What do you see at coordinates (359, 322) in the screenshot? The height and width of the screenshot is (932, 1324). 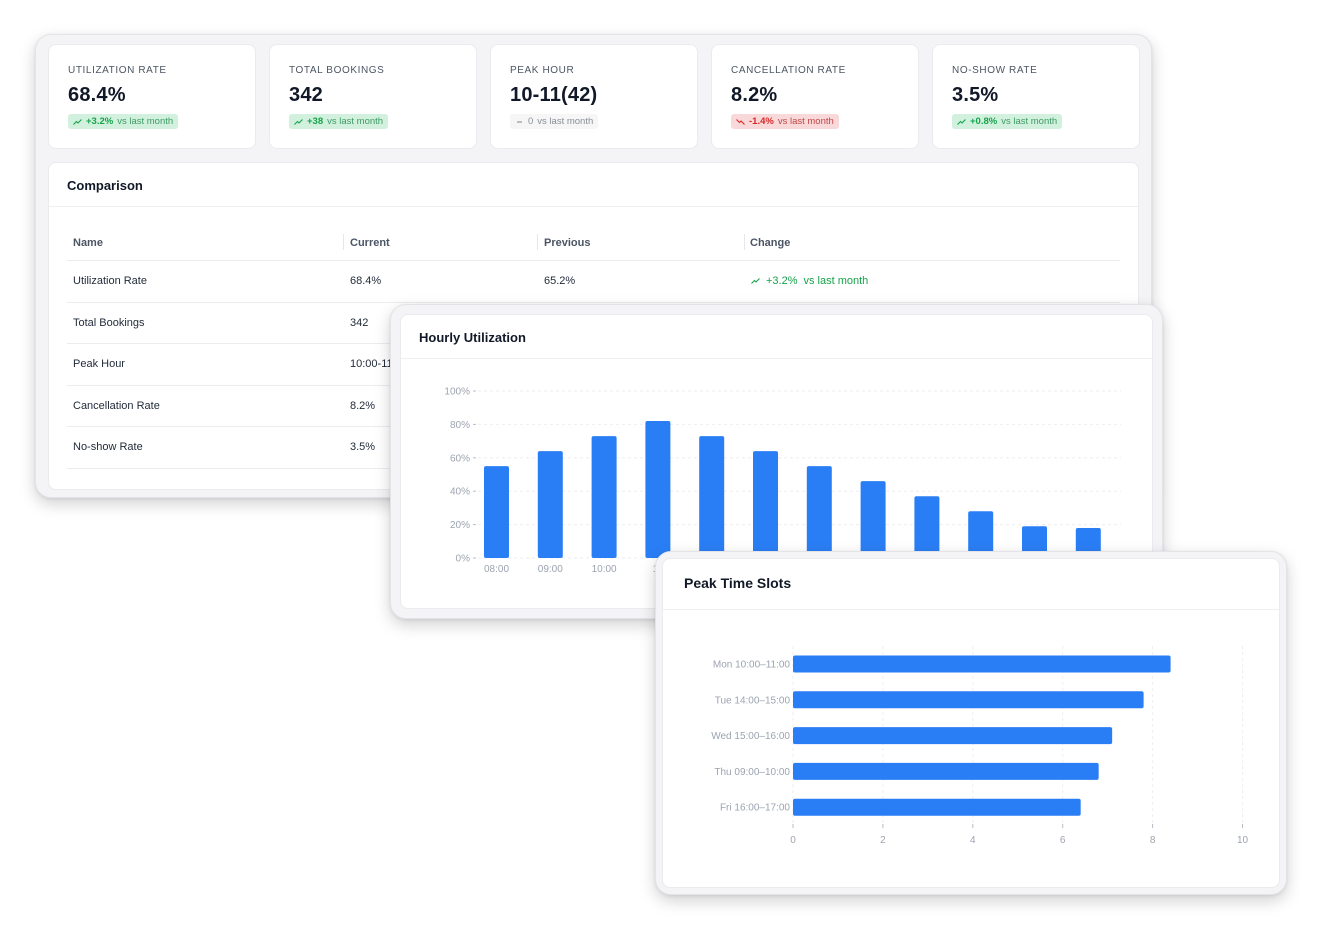 I see `cell-current: 342` at bounding box center [359, 322].